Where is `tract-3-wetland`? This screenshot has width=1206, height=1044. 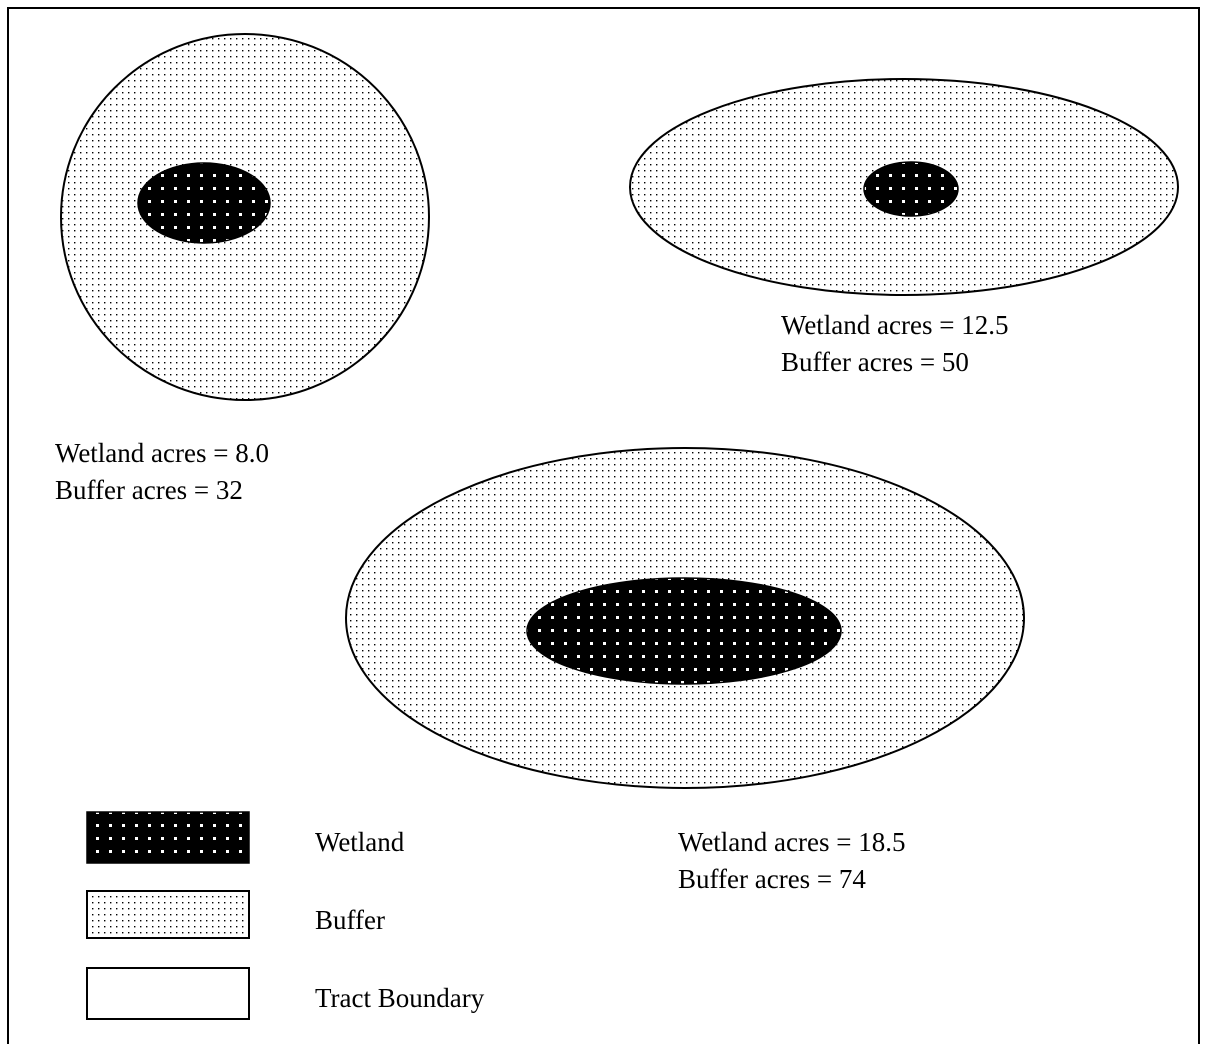
tract-3-wetland is located at coordinates (684, 631).